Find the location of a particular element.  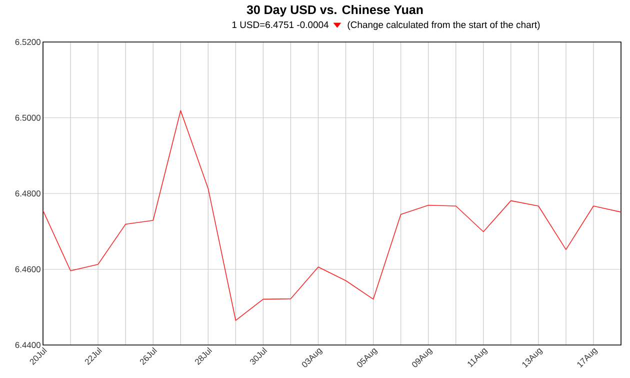

y-tick-label: 6.4600 is located at coordinates (27, 269).